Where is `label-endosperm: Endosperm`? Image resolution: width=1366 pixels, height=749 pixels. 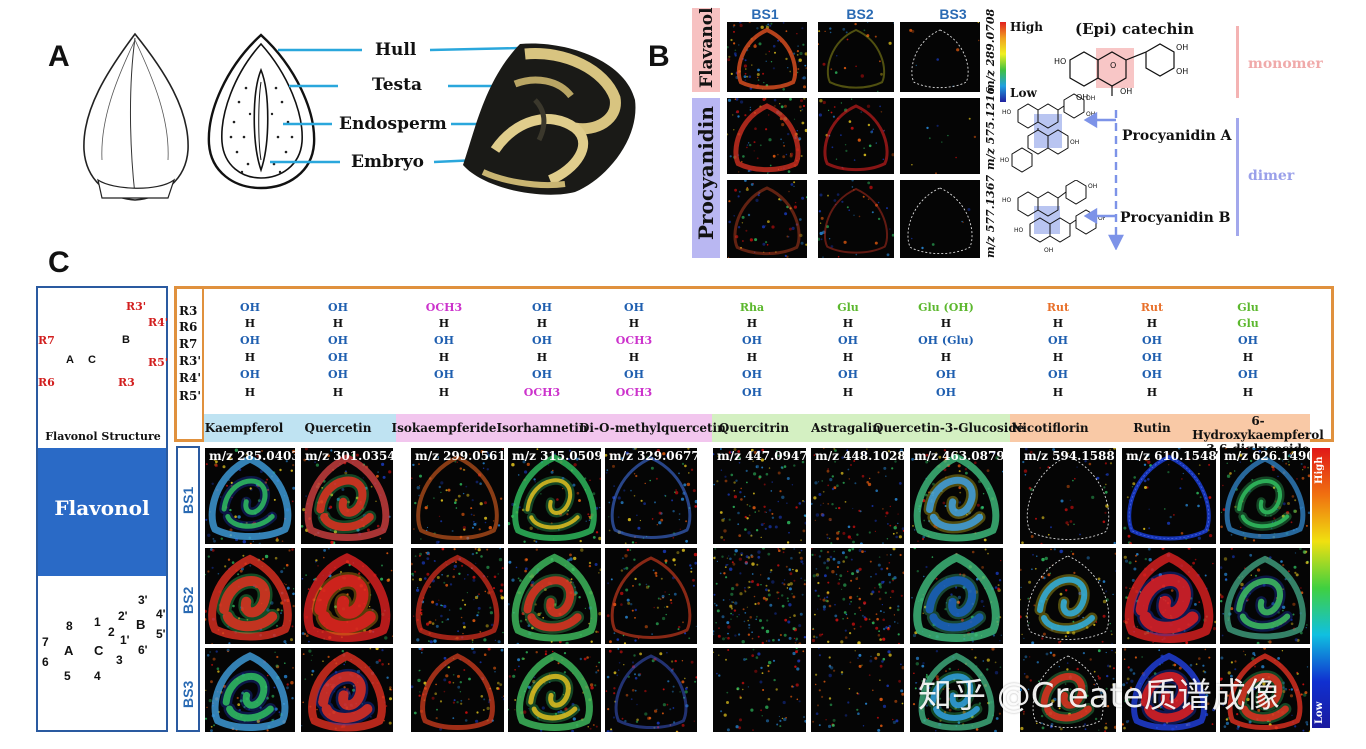
label-endosperm: Endosperm is located at coordinates (393, 124).